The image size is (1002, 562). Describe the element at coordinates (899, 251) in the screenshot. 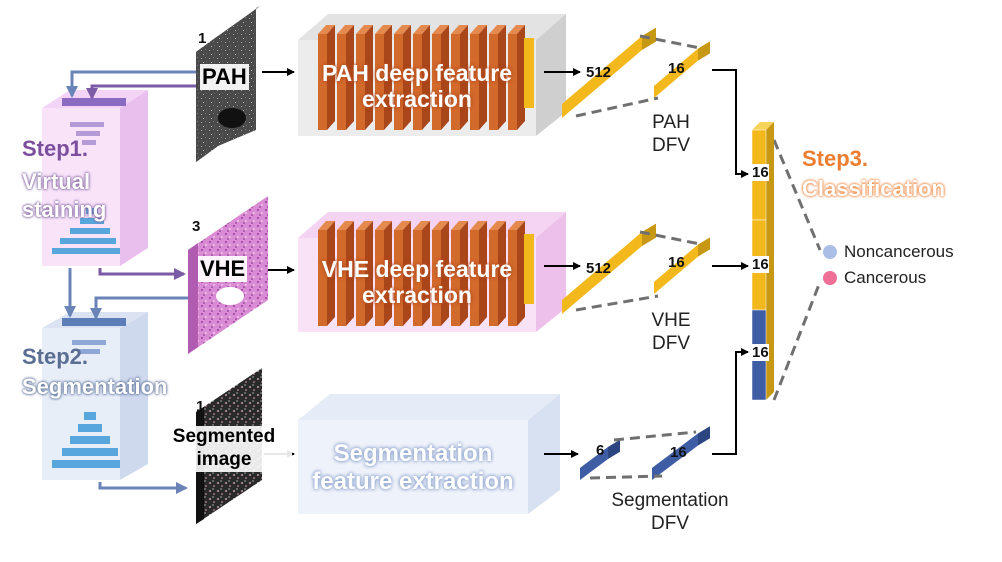

I see `legend-noncancerous: Noncancerous` at that location.